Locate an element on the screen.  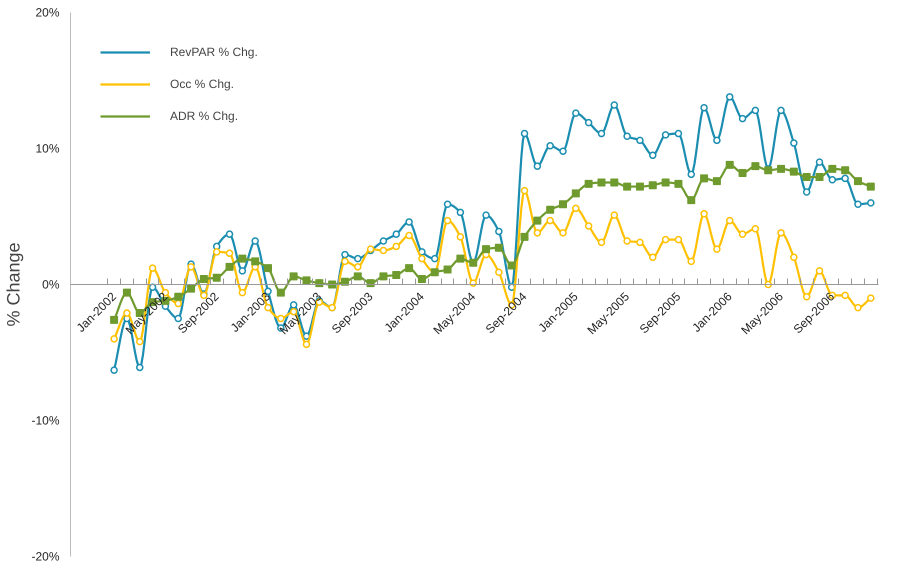
y-tick-label: -20% is located at coordinates (45, 557).